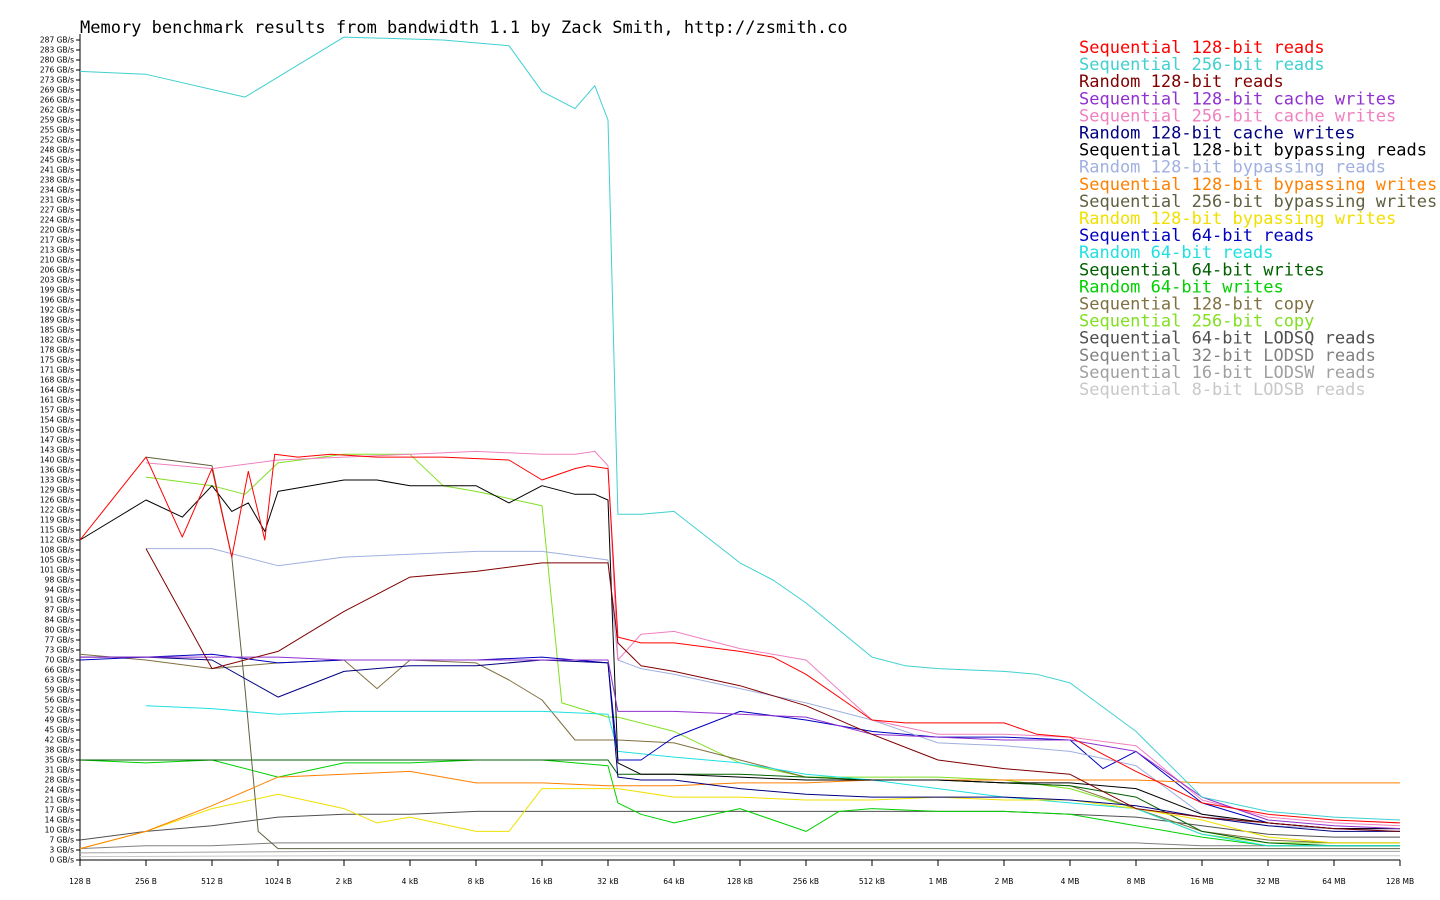 This screenshot has height=900, width=1440. Describe the element at coordinates (57, 40) in the screenshot. I see `y-tick-label: 287 GB/s` at that location.